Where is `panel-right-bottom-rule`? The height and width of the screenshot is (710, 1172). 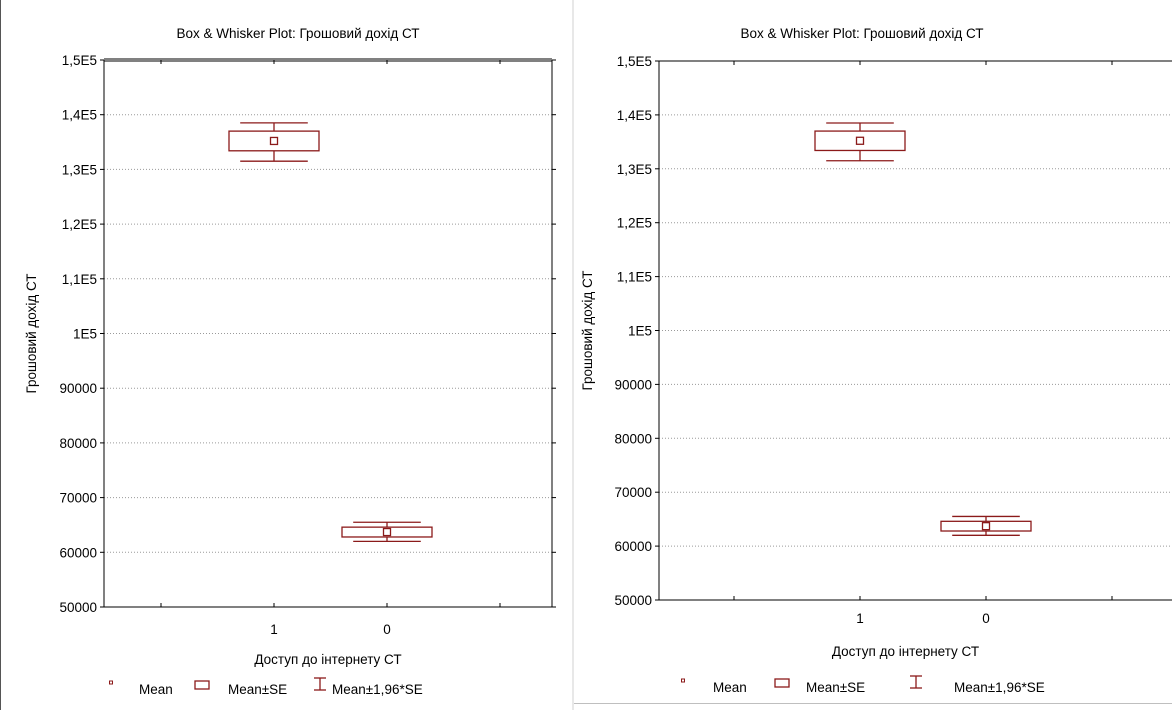
panel-right-bottom-rule is located at coordinates (873, 703).